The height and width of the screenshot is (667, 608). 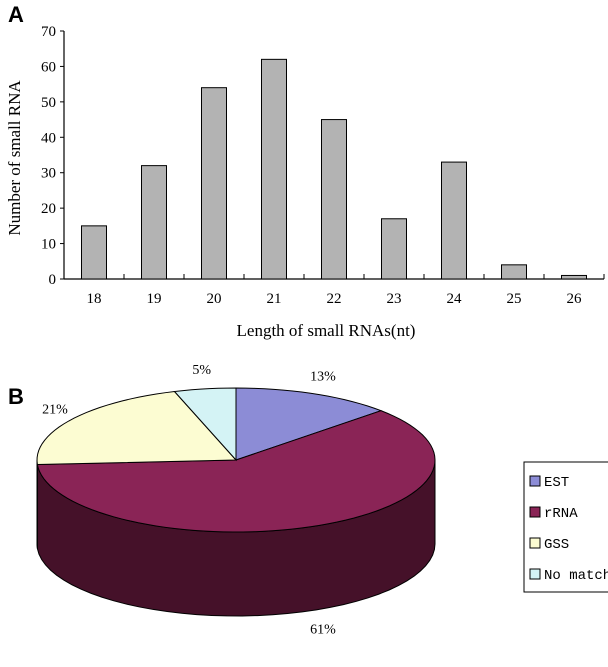 I want to click on y-tick-label: 10, so click(x=48, y=245).